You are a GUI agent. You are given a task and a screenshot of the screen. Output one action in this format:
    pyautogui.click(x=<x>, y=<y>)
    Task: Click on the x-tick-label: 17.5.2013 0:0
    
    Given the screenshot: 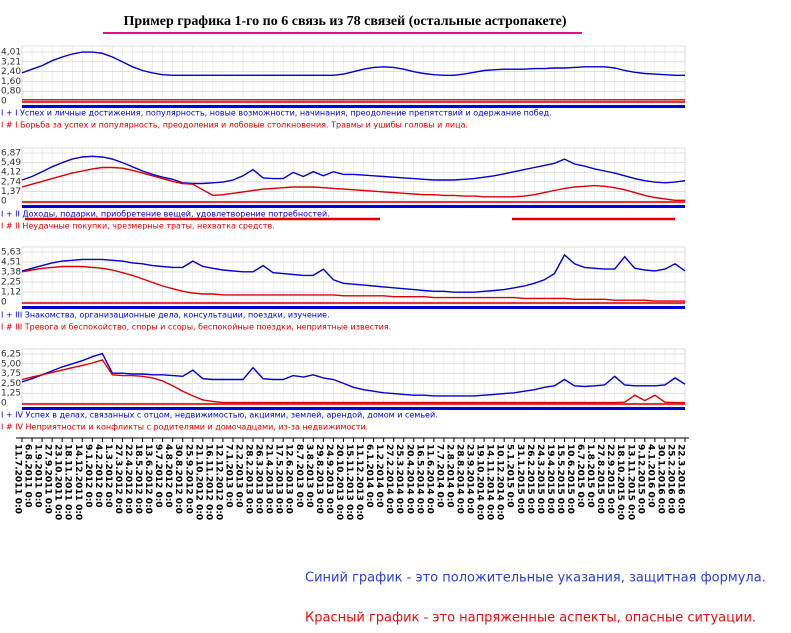 What is the action you would take?
    pyautogui.click(x=279, y=479)
    